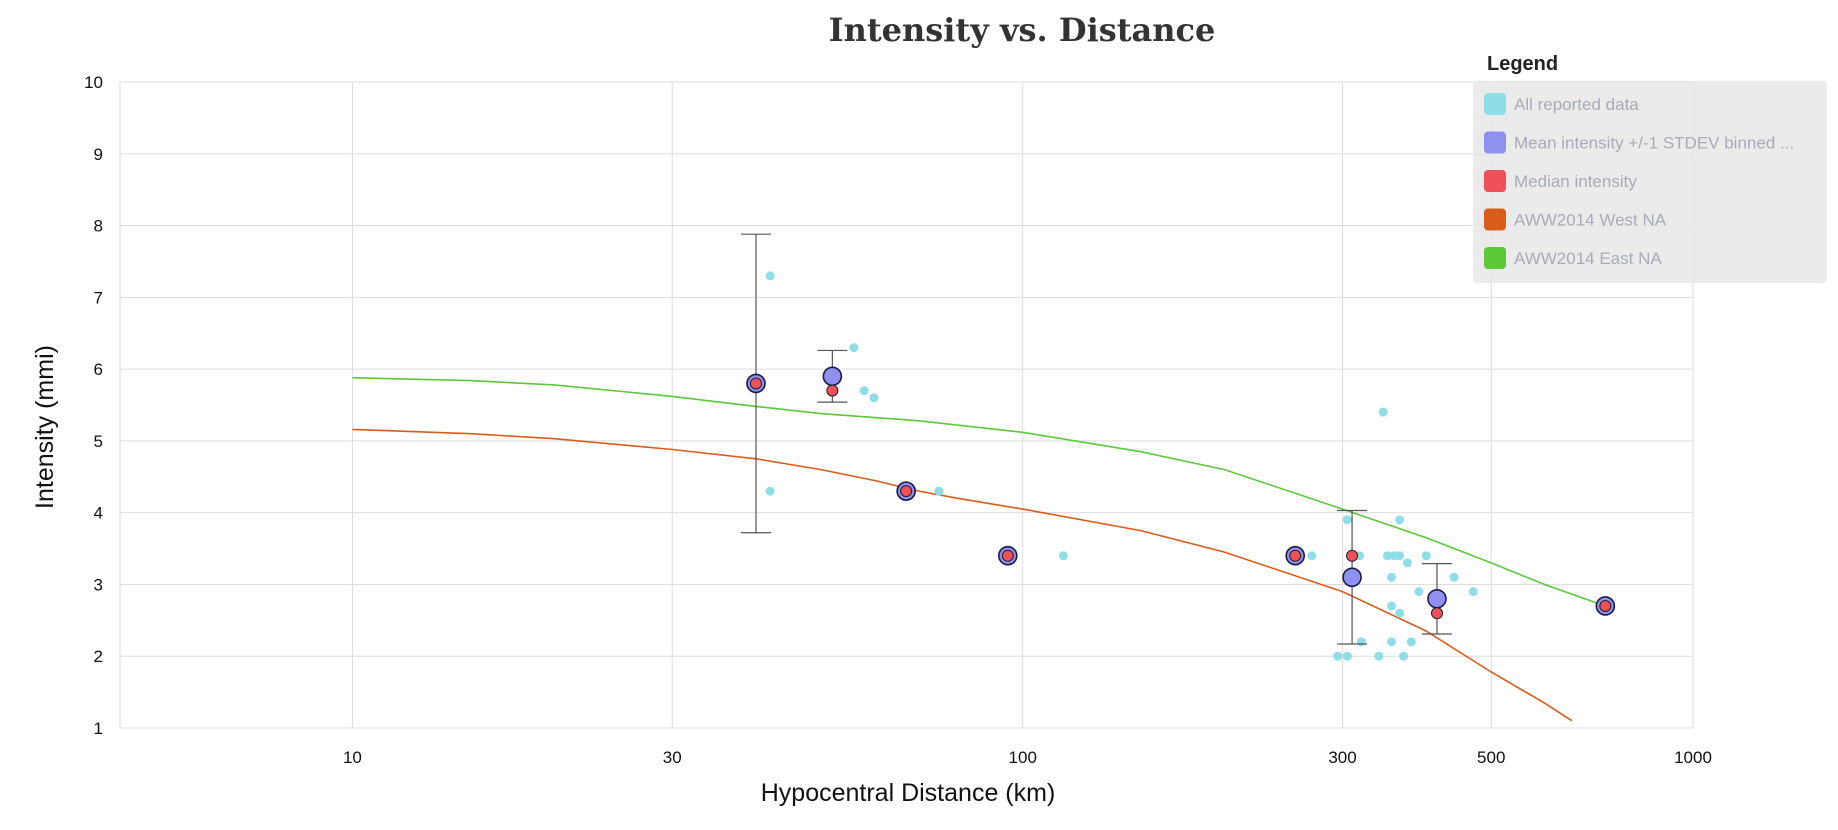  What do you see at coordinates (1022, 30) in the screenshot?
I see `chart-title: Intensity vs. Distance` at bounding box center [1022, 30].